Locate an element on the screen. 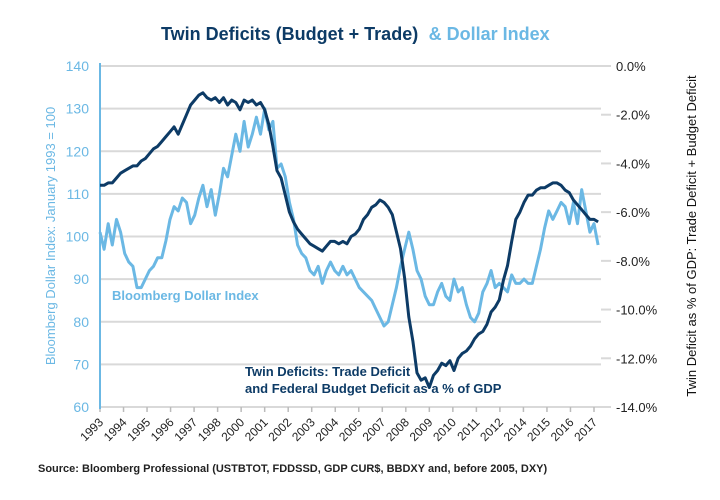 The height and width of the screenshot is (500, 720). chart-title-part2: & Dollar Index is located at coordinates (489, 34).